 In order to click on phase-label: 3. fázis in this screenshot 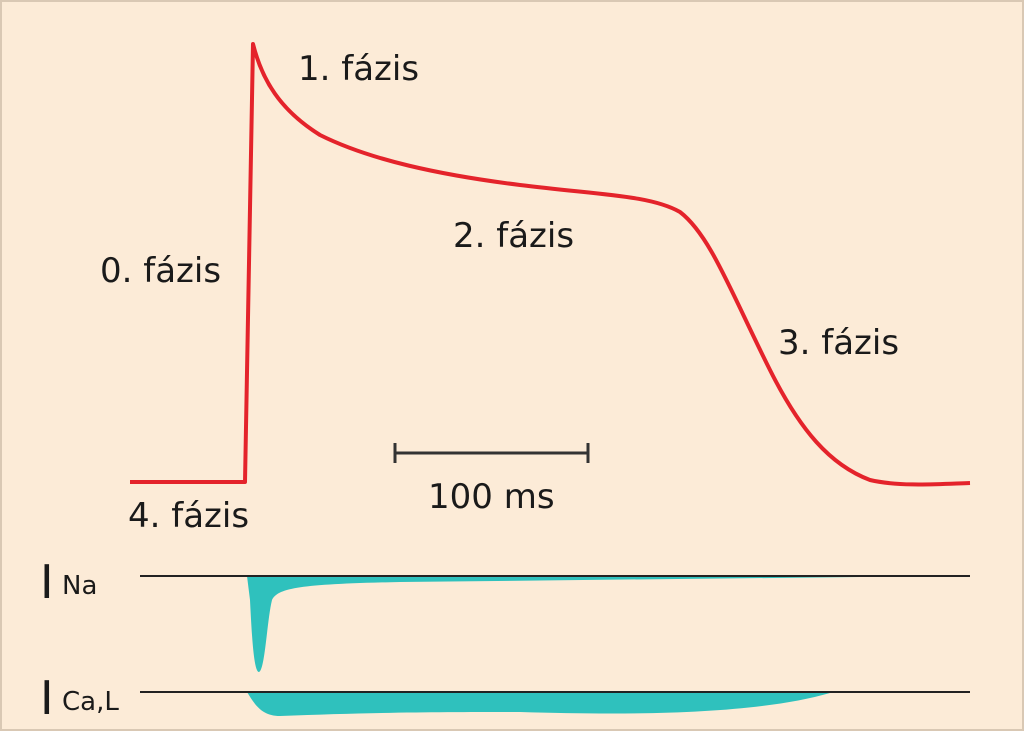, I will do `click(838, 343)`.